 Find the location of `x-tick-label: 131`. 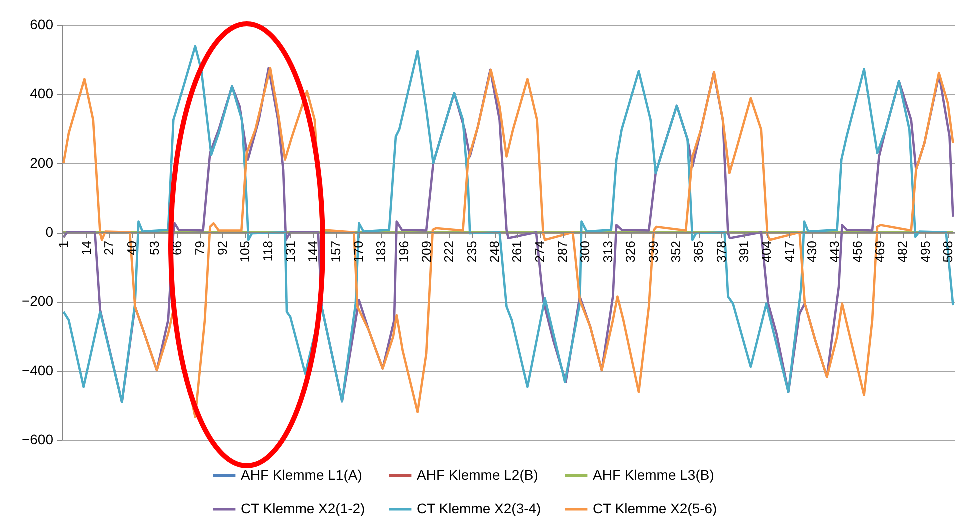

x-tick-label: 131 is located at coordinates (290, 252).